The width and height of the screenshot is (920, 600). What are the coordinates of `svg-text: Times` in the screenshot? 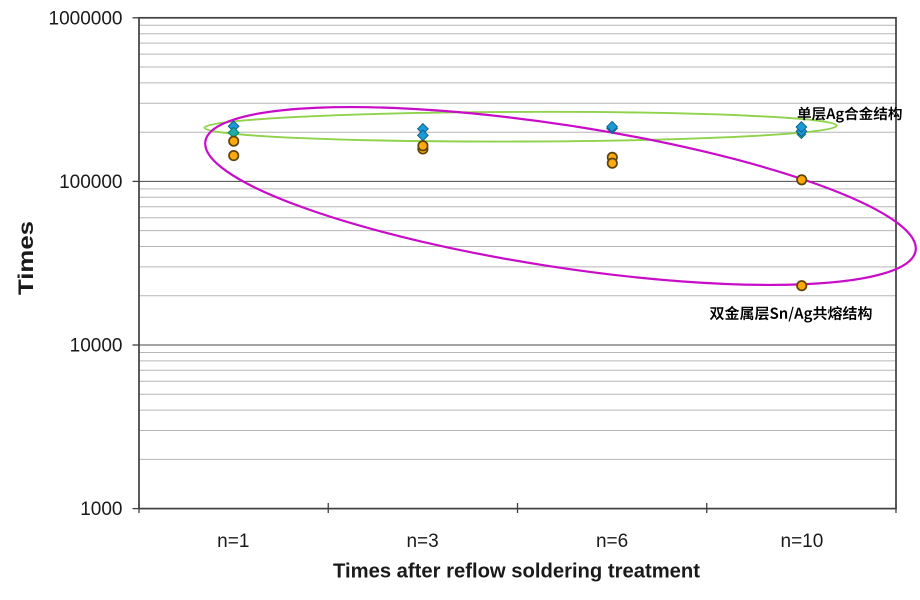 It's located at (26, 258).